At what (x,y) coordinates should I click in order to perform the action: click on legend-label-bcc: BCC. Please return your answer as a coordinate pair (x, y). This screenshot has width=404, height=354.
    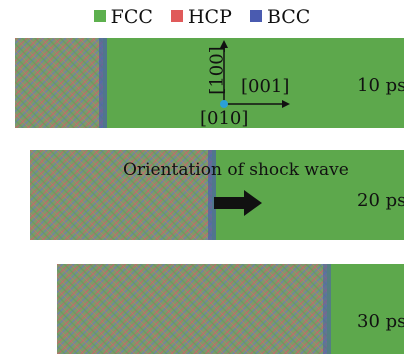
    Looking at the image, I should click on (288, 17).